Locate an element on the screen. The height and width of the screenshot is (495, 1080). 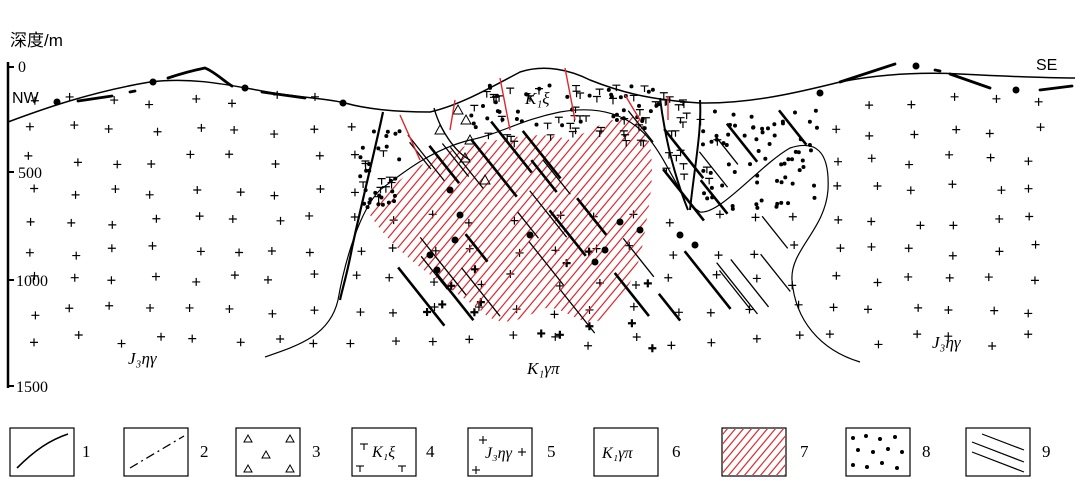
triangle-mark is located at coordinates (440, 129).